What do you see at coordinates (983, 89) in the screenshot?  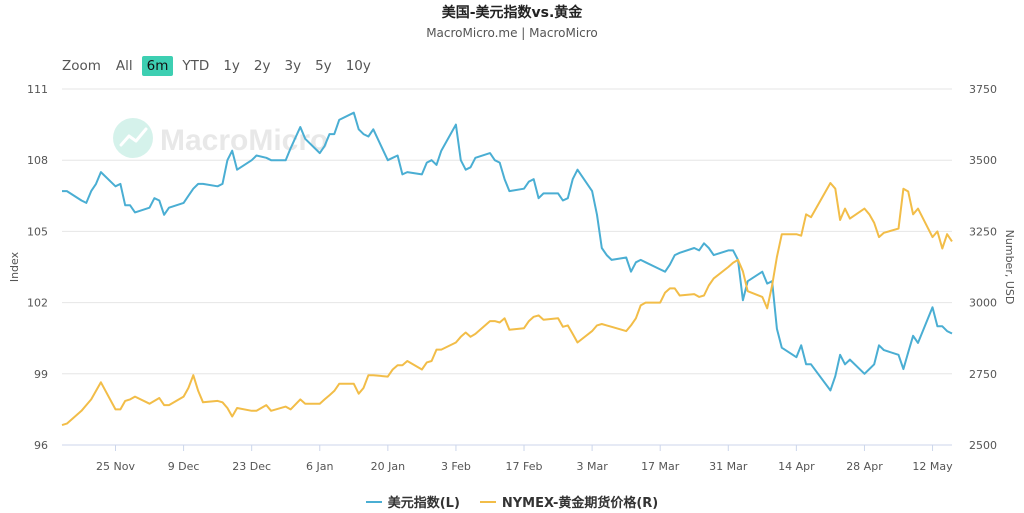 I see `y-right-tick-label: 3750` at bounding box center [983, 89].